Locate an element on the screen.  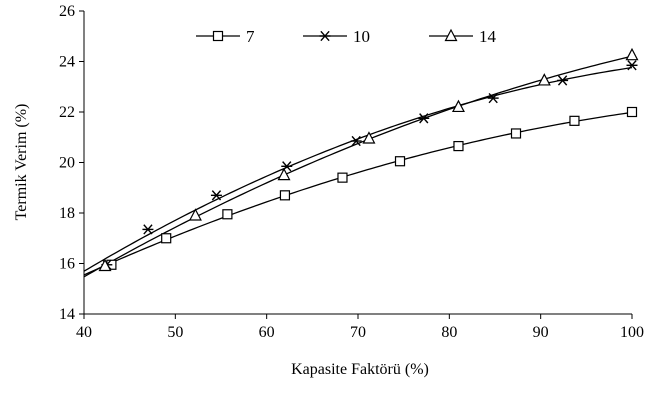
legend-label: 7 is located at coordinates (250, 36).